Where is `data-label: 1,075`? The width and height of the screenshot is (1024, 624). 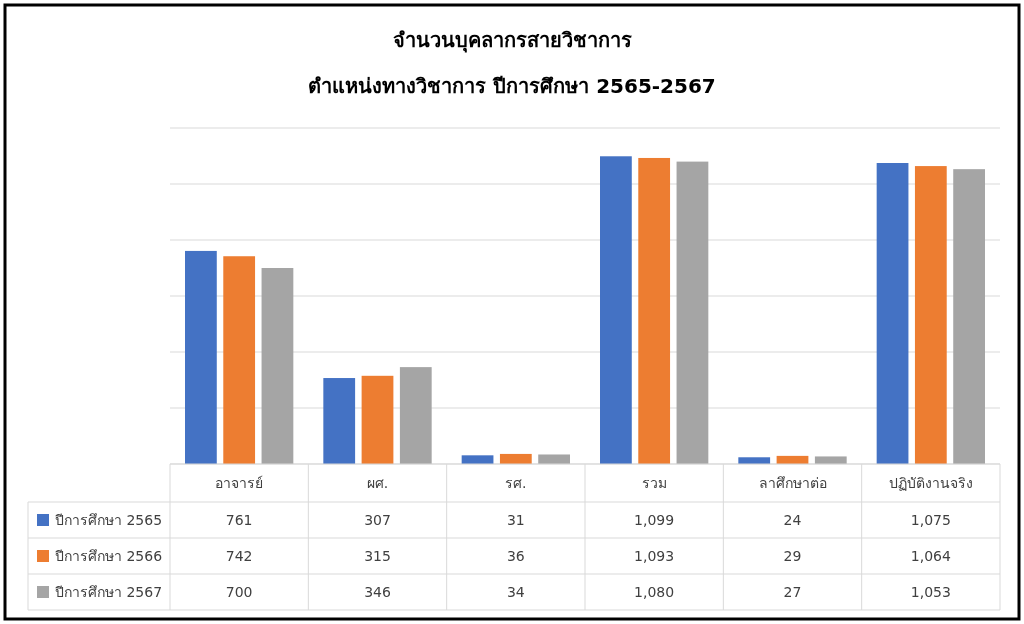
data-label: 1,075 is located at coordinates (930, 519).